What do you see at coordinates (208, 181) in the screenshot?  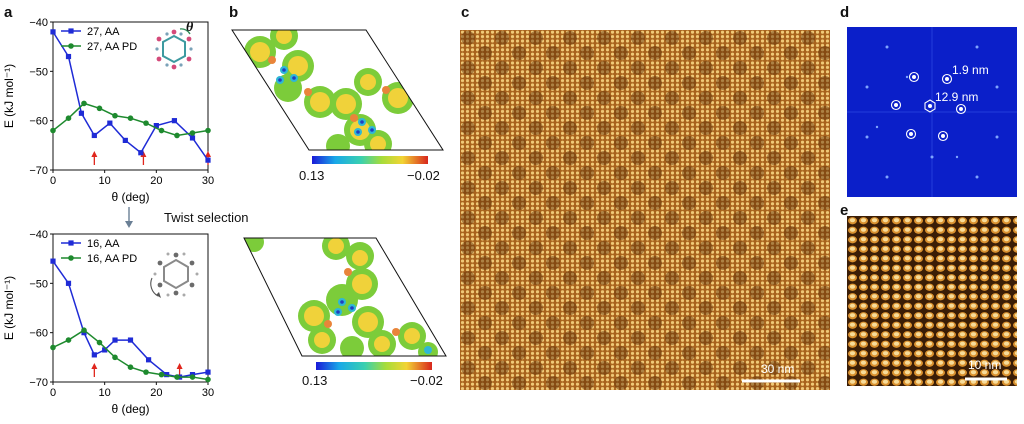 I see `x-tick-label-0: 30` at bounding box center [208, 181].